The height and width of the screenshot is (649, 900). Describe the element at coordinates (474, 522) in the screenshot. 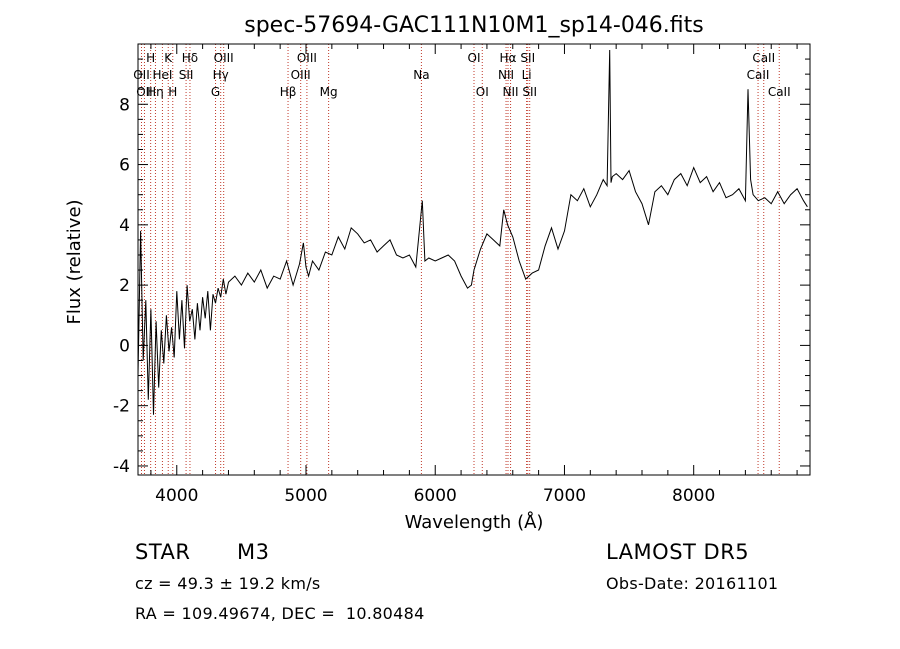

I see `x-axis-label: Wavelength (Å)` at that location.